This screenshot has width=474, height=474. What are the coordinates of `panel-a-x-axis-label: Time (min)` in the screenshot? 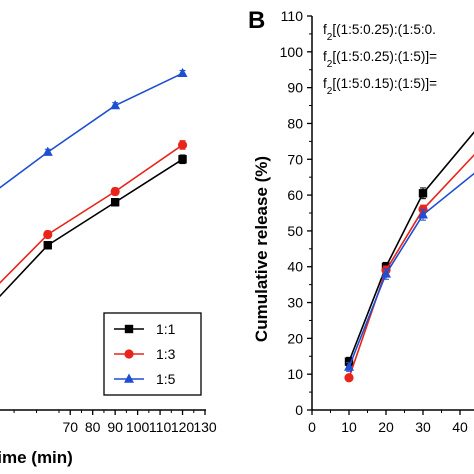 It's located at (36, 457).